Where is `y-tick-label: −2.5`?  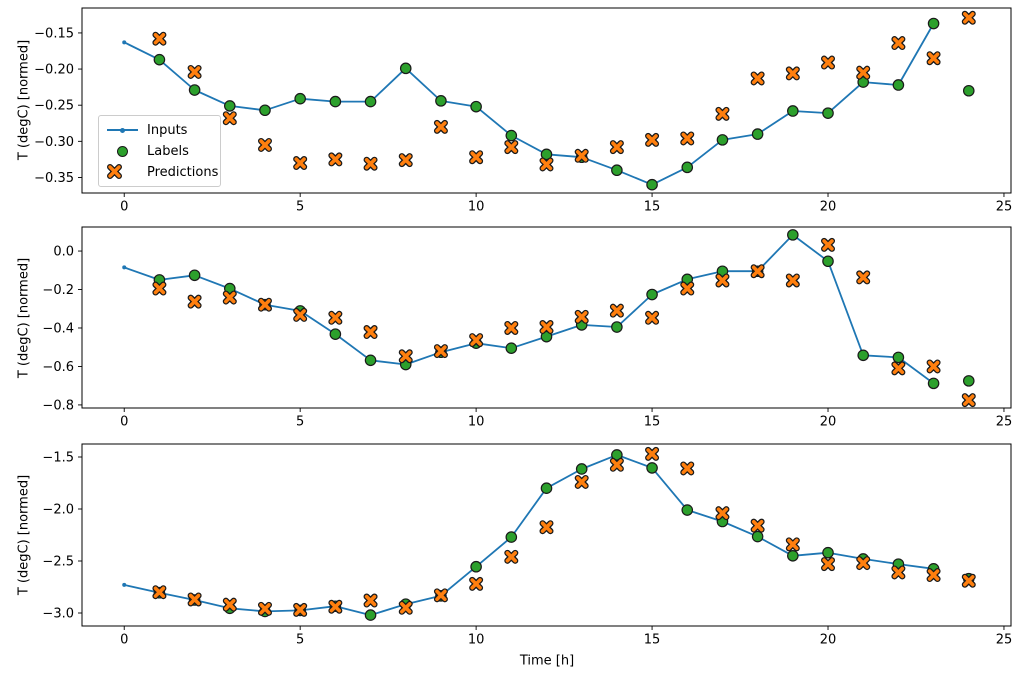
y-tick-label: −2.5 is located at coordinates (58, 562).